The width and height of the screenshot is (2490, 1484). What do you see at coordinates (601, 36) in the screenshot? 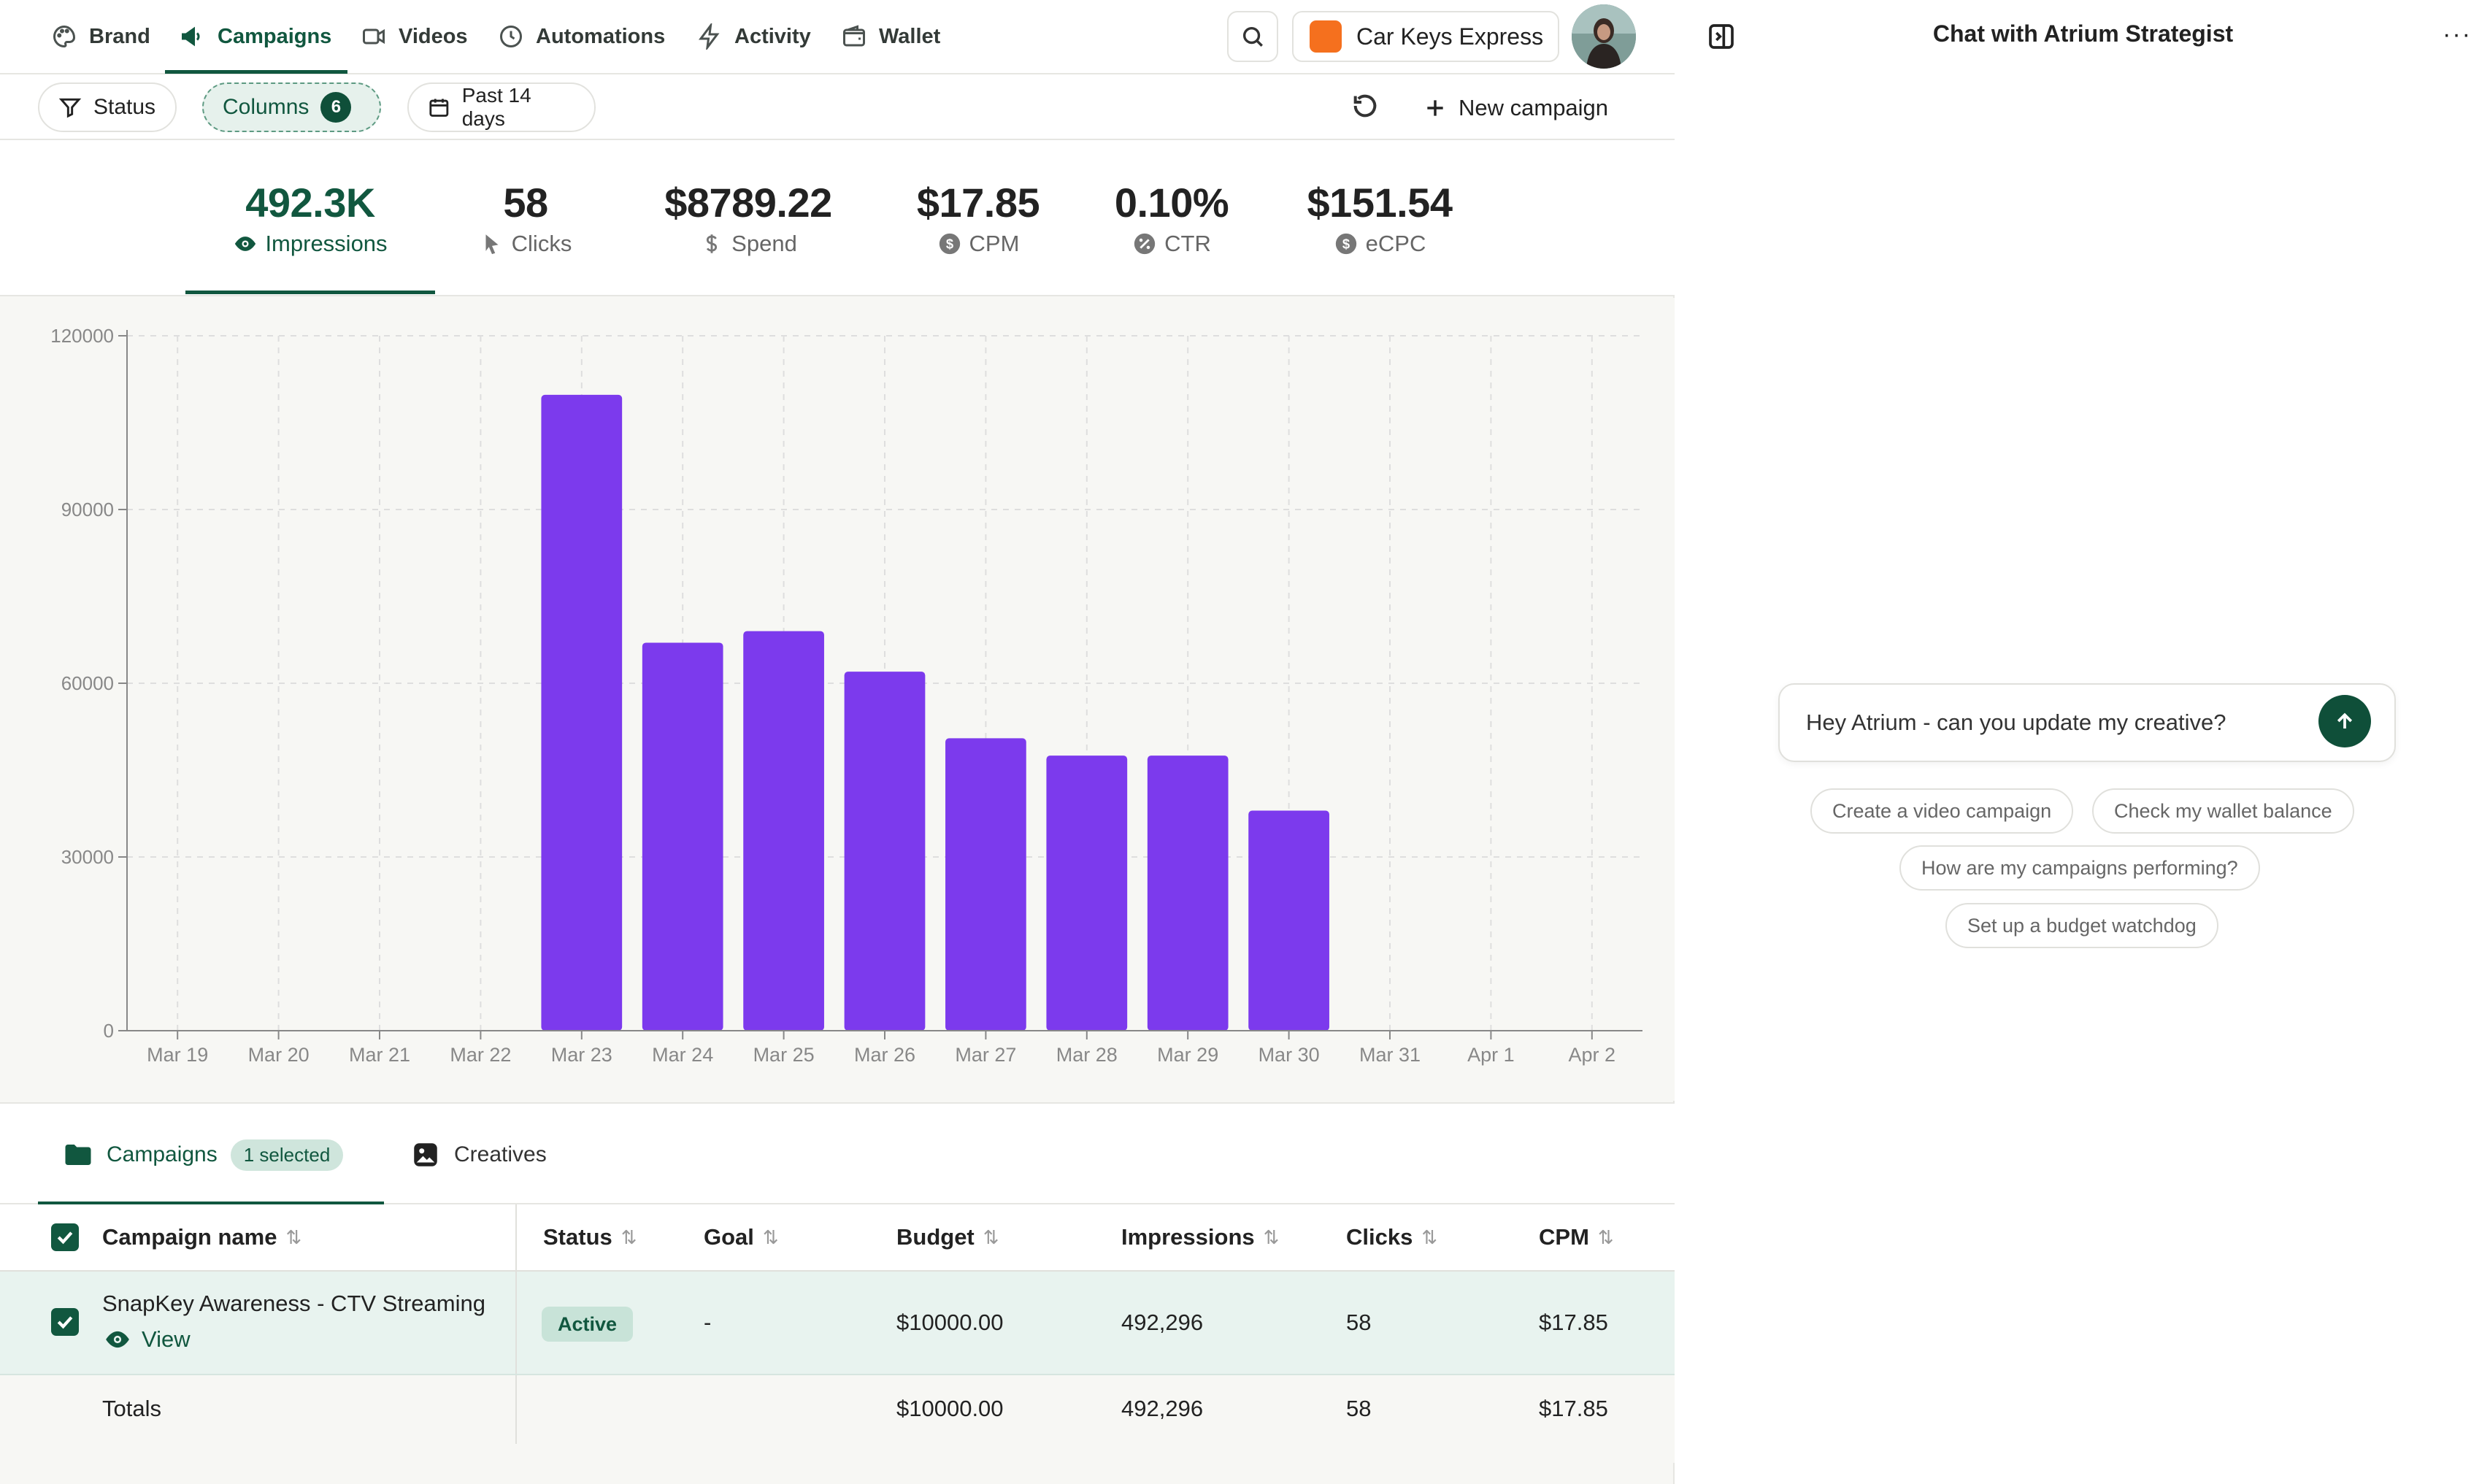
I see `nav-item-label: Automations` at bounding box center [601, 36].